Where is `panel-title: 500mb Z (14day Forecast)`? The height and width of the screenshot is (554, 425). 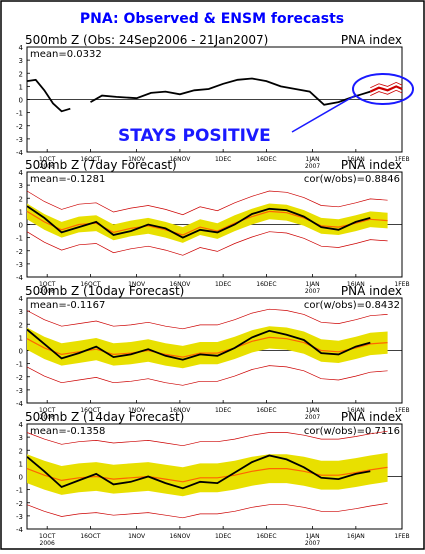 panel-title: 500mb Z (14day Forecast) is located at coordinates (104, 417).